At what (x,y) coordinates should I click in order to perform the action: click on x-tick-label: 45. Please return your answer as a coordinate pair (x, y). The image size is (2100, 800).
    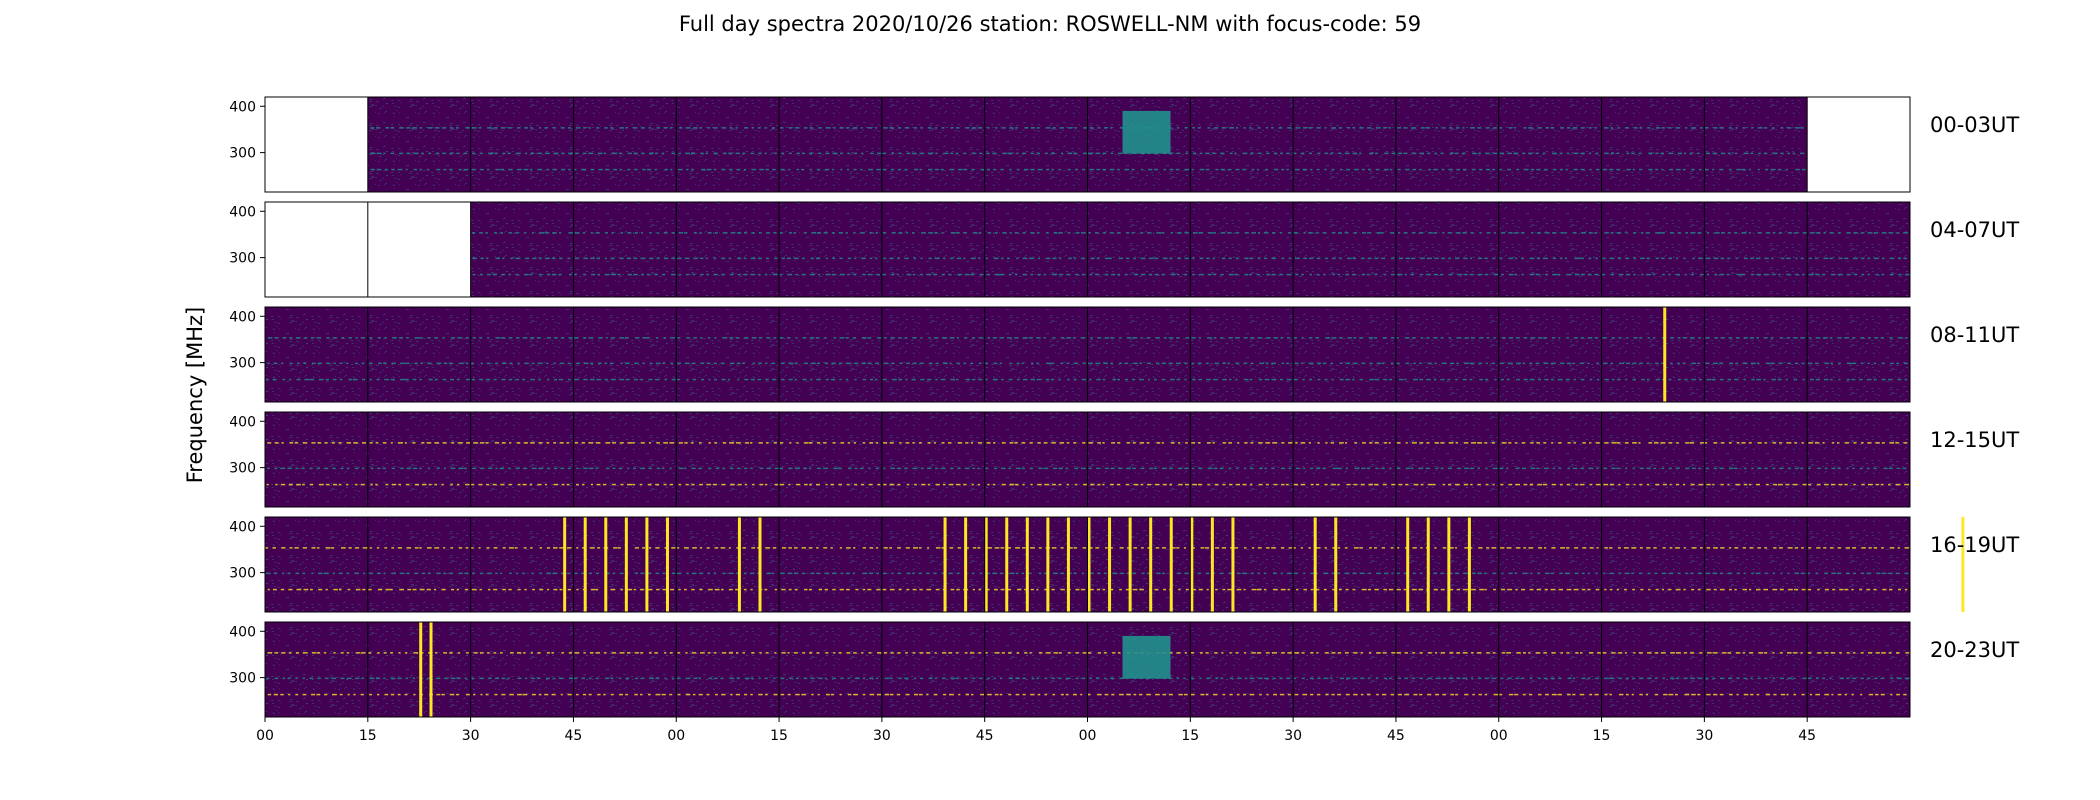
    Looking at the image, I should click on (1396, 736).